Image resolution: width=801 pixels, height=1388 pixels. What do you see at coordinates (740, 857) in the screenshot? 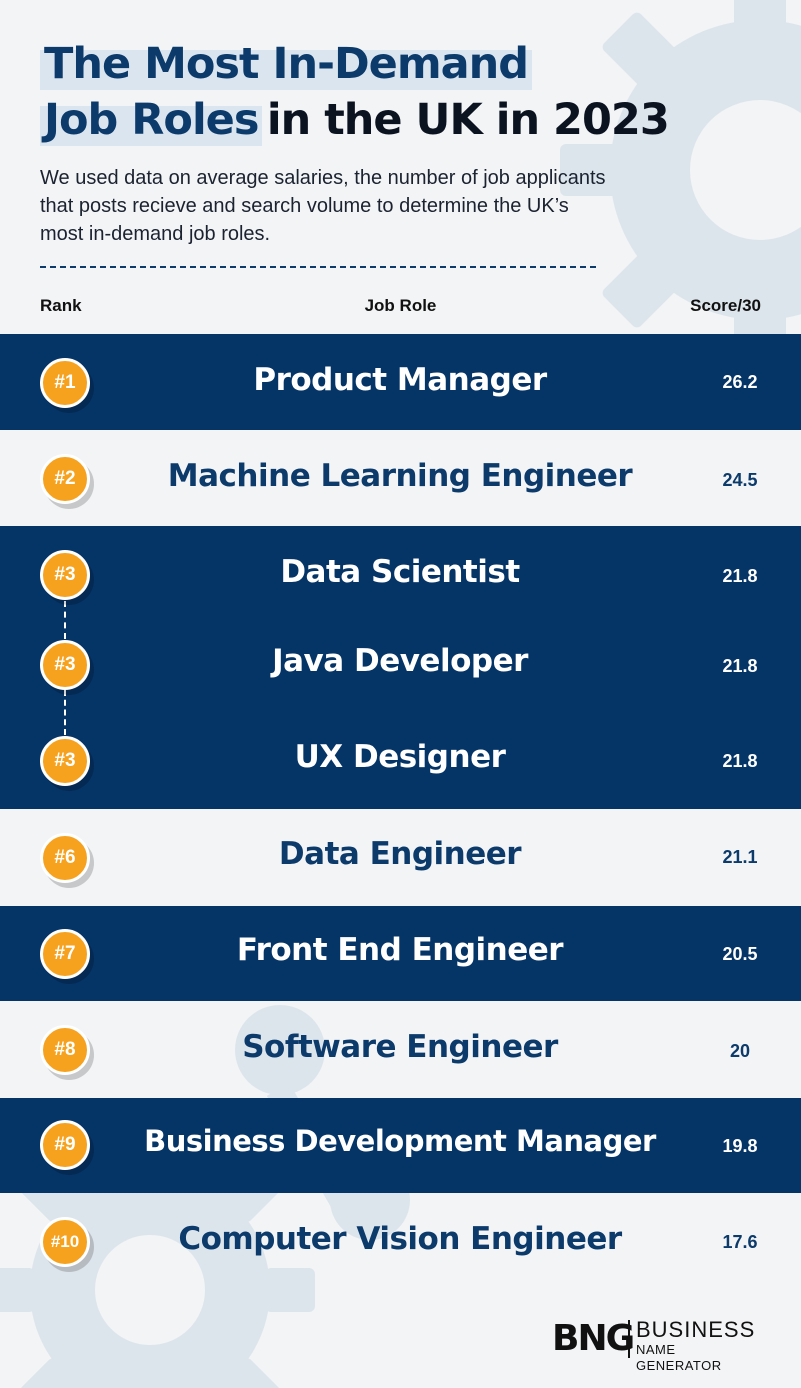
I see `score: 21.1` at bounding box center [740, 857].